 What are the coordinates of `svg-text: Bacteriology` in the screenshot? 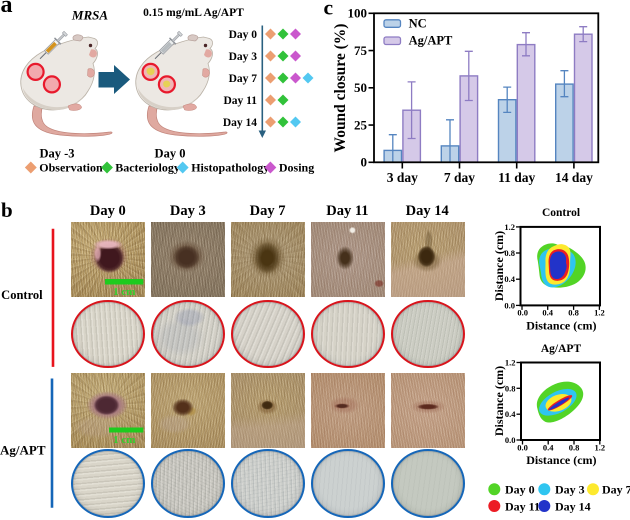 It's located at (147, 168).